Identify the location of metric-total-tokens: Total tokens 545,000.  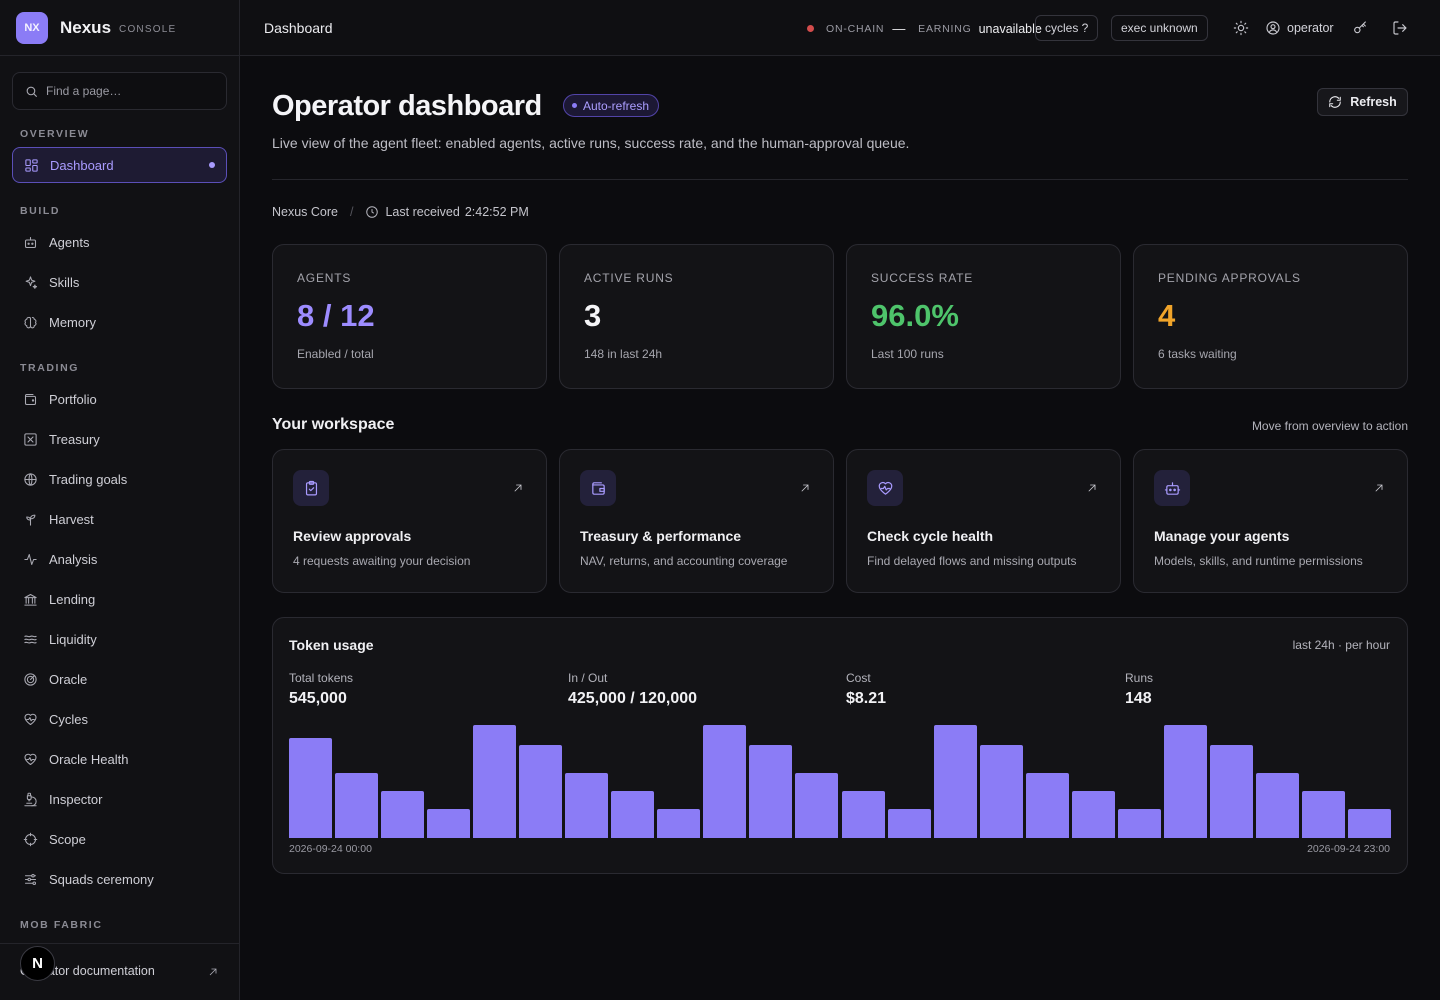
(321, 689).